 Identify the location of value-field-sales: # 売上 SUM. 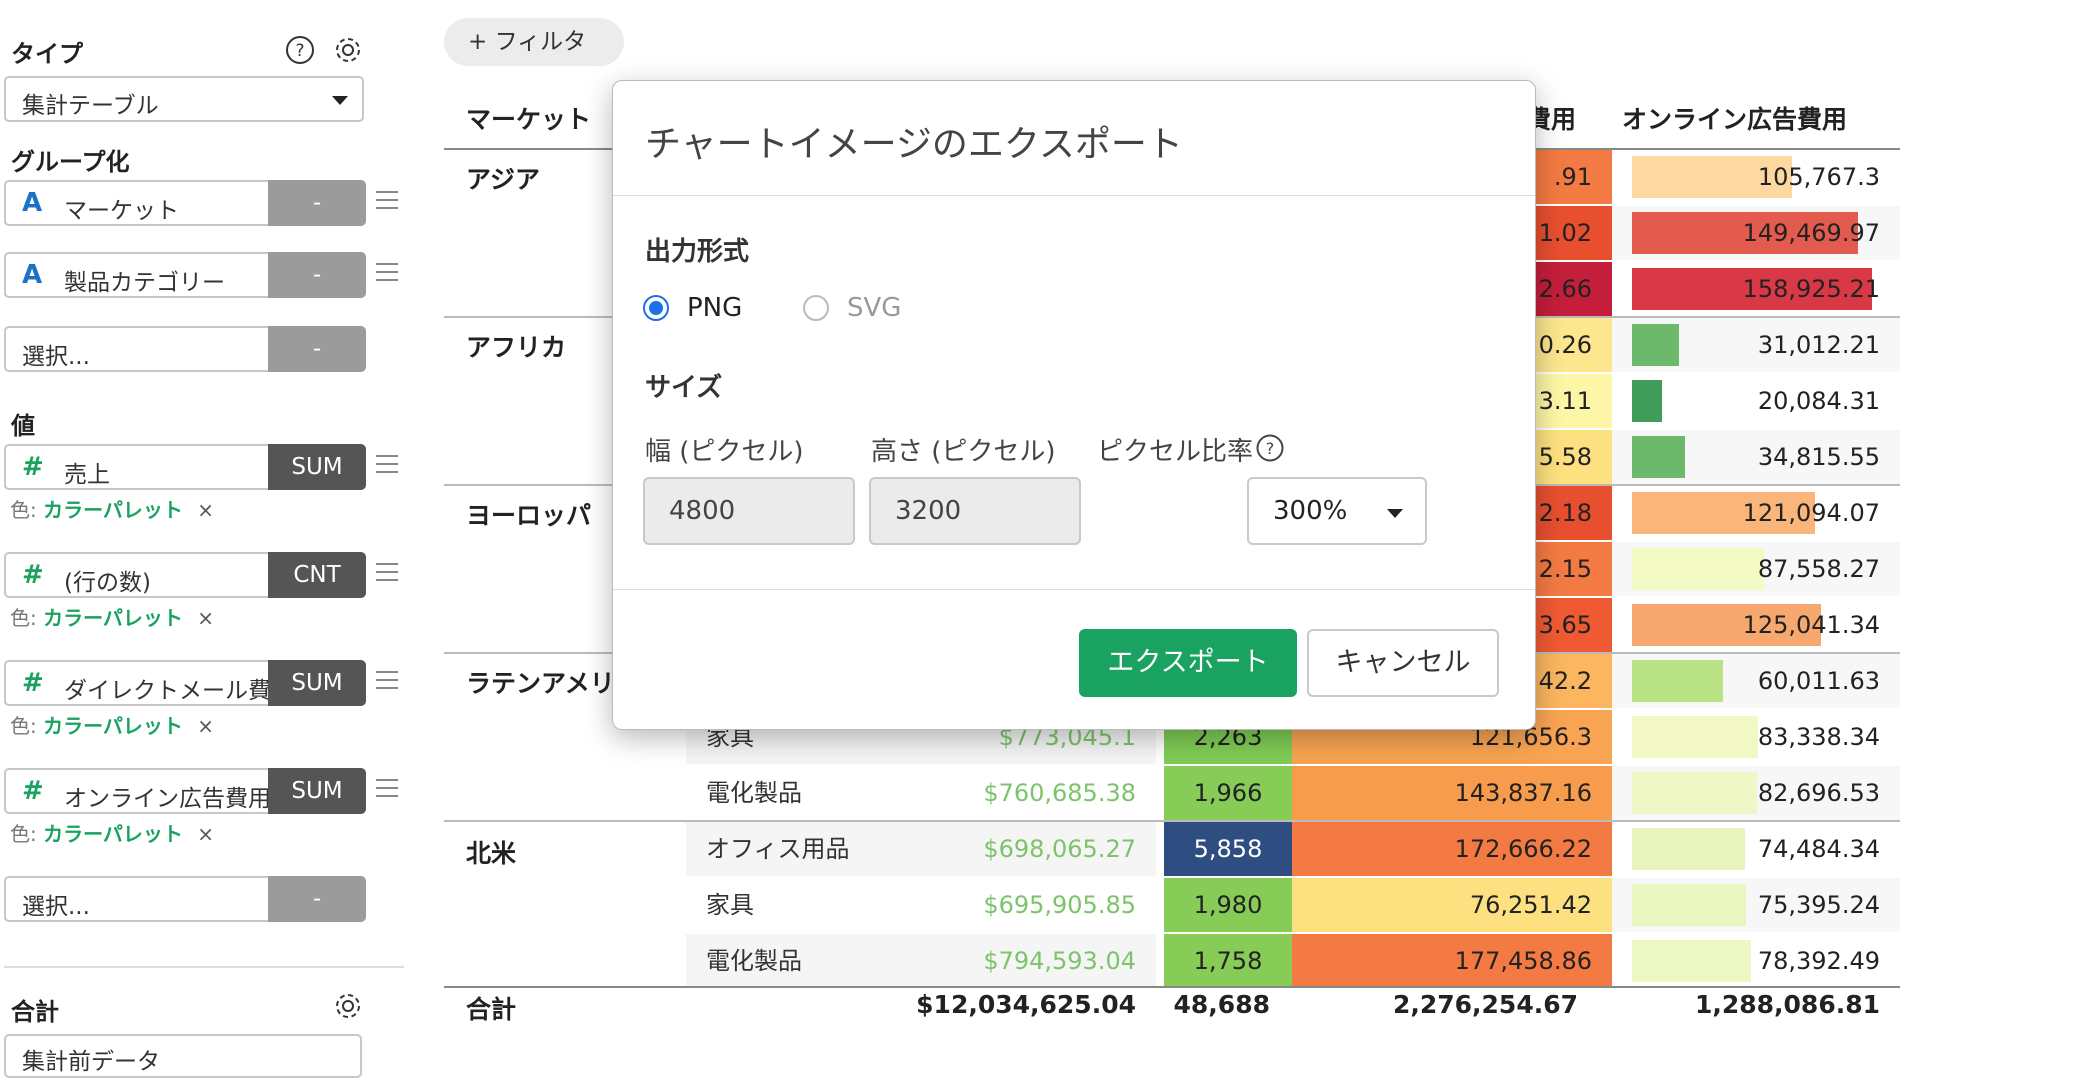
(202, 467).